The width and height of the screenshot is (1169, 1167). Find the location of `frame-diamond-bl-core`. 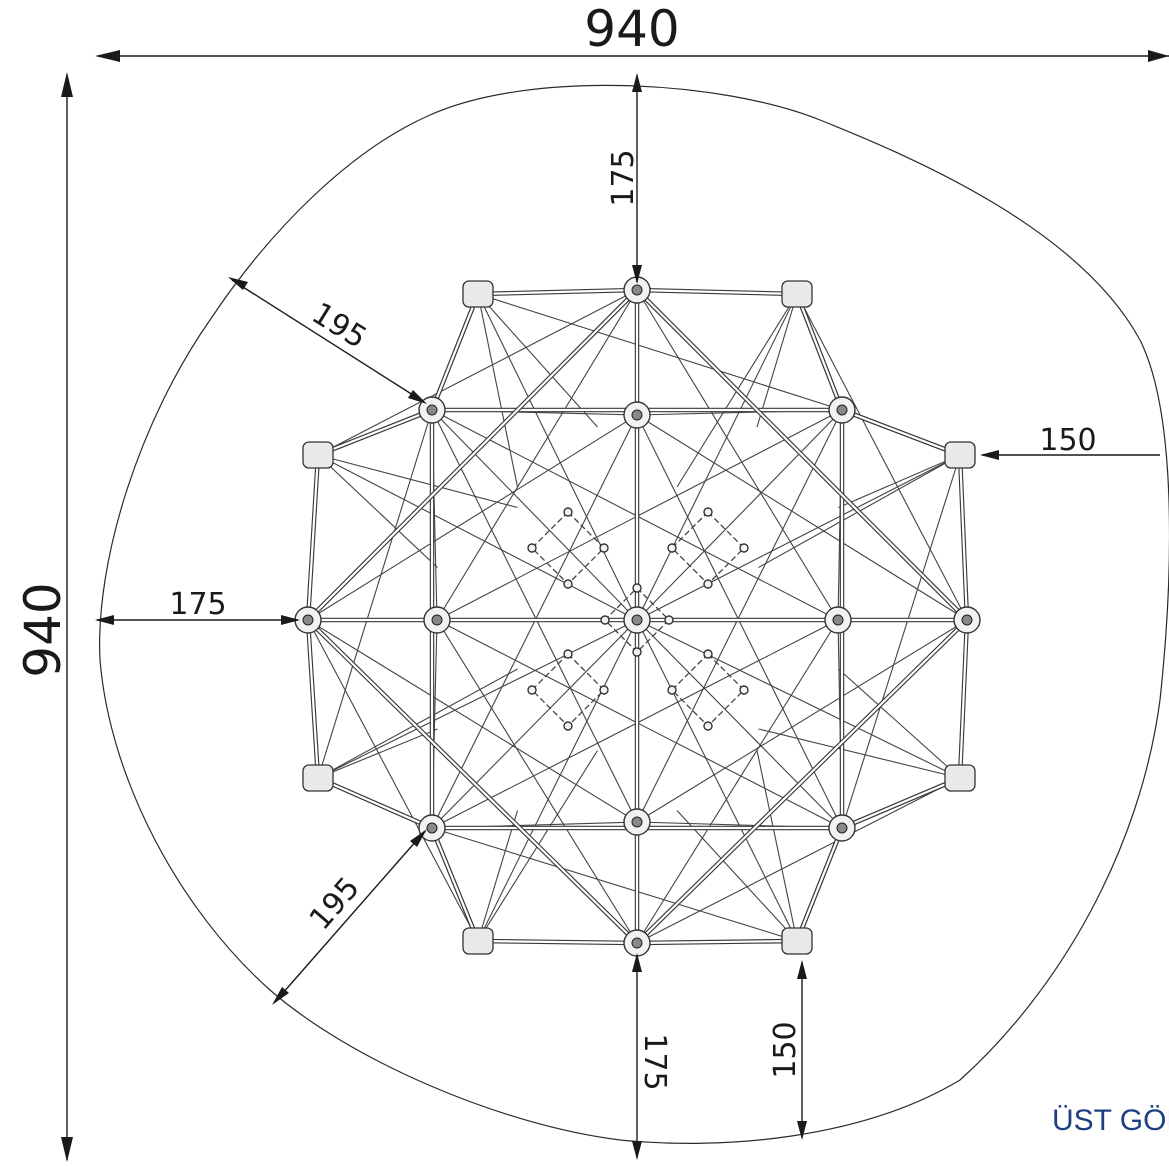

frame-diamond-bl-core is located at coordinates (472, 781).